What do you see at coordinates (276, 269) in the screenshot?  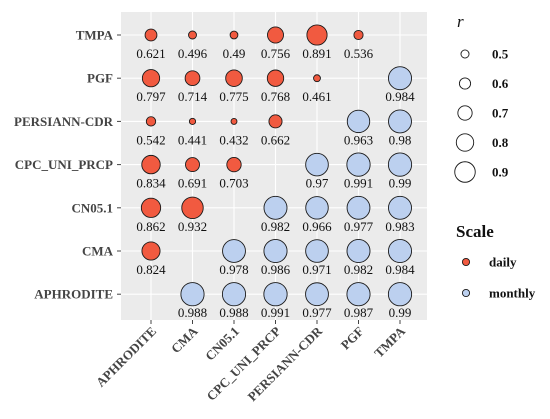 I see `data-label: 0.986` at bounding box center [276, 269].